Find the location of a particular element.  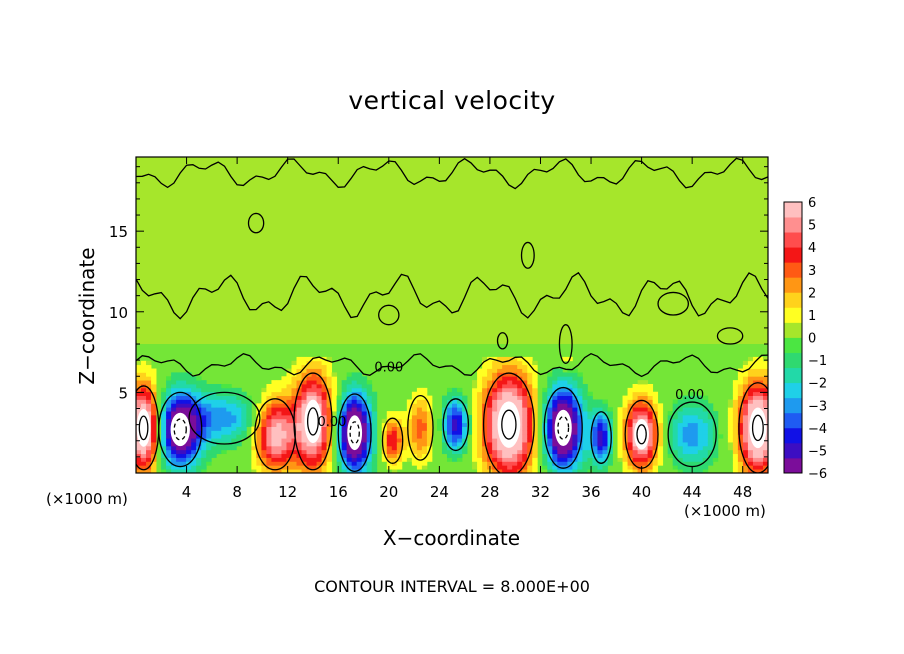

colorbar-segment is located at coordinates (793, 360).